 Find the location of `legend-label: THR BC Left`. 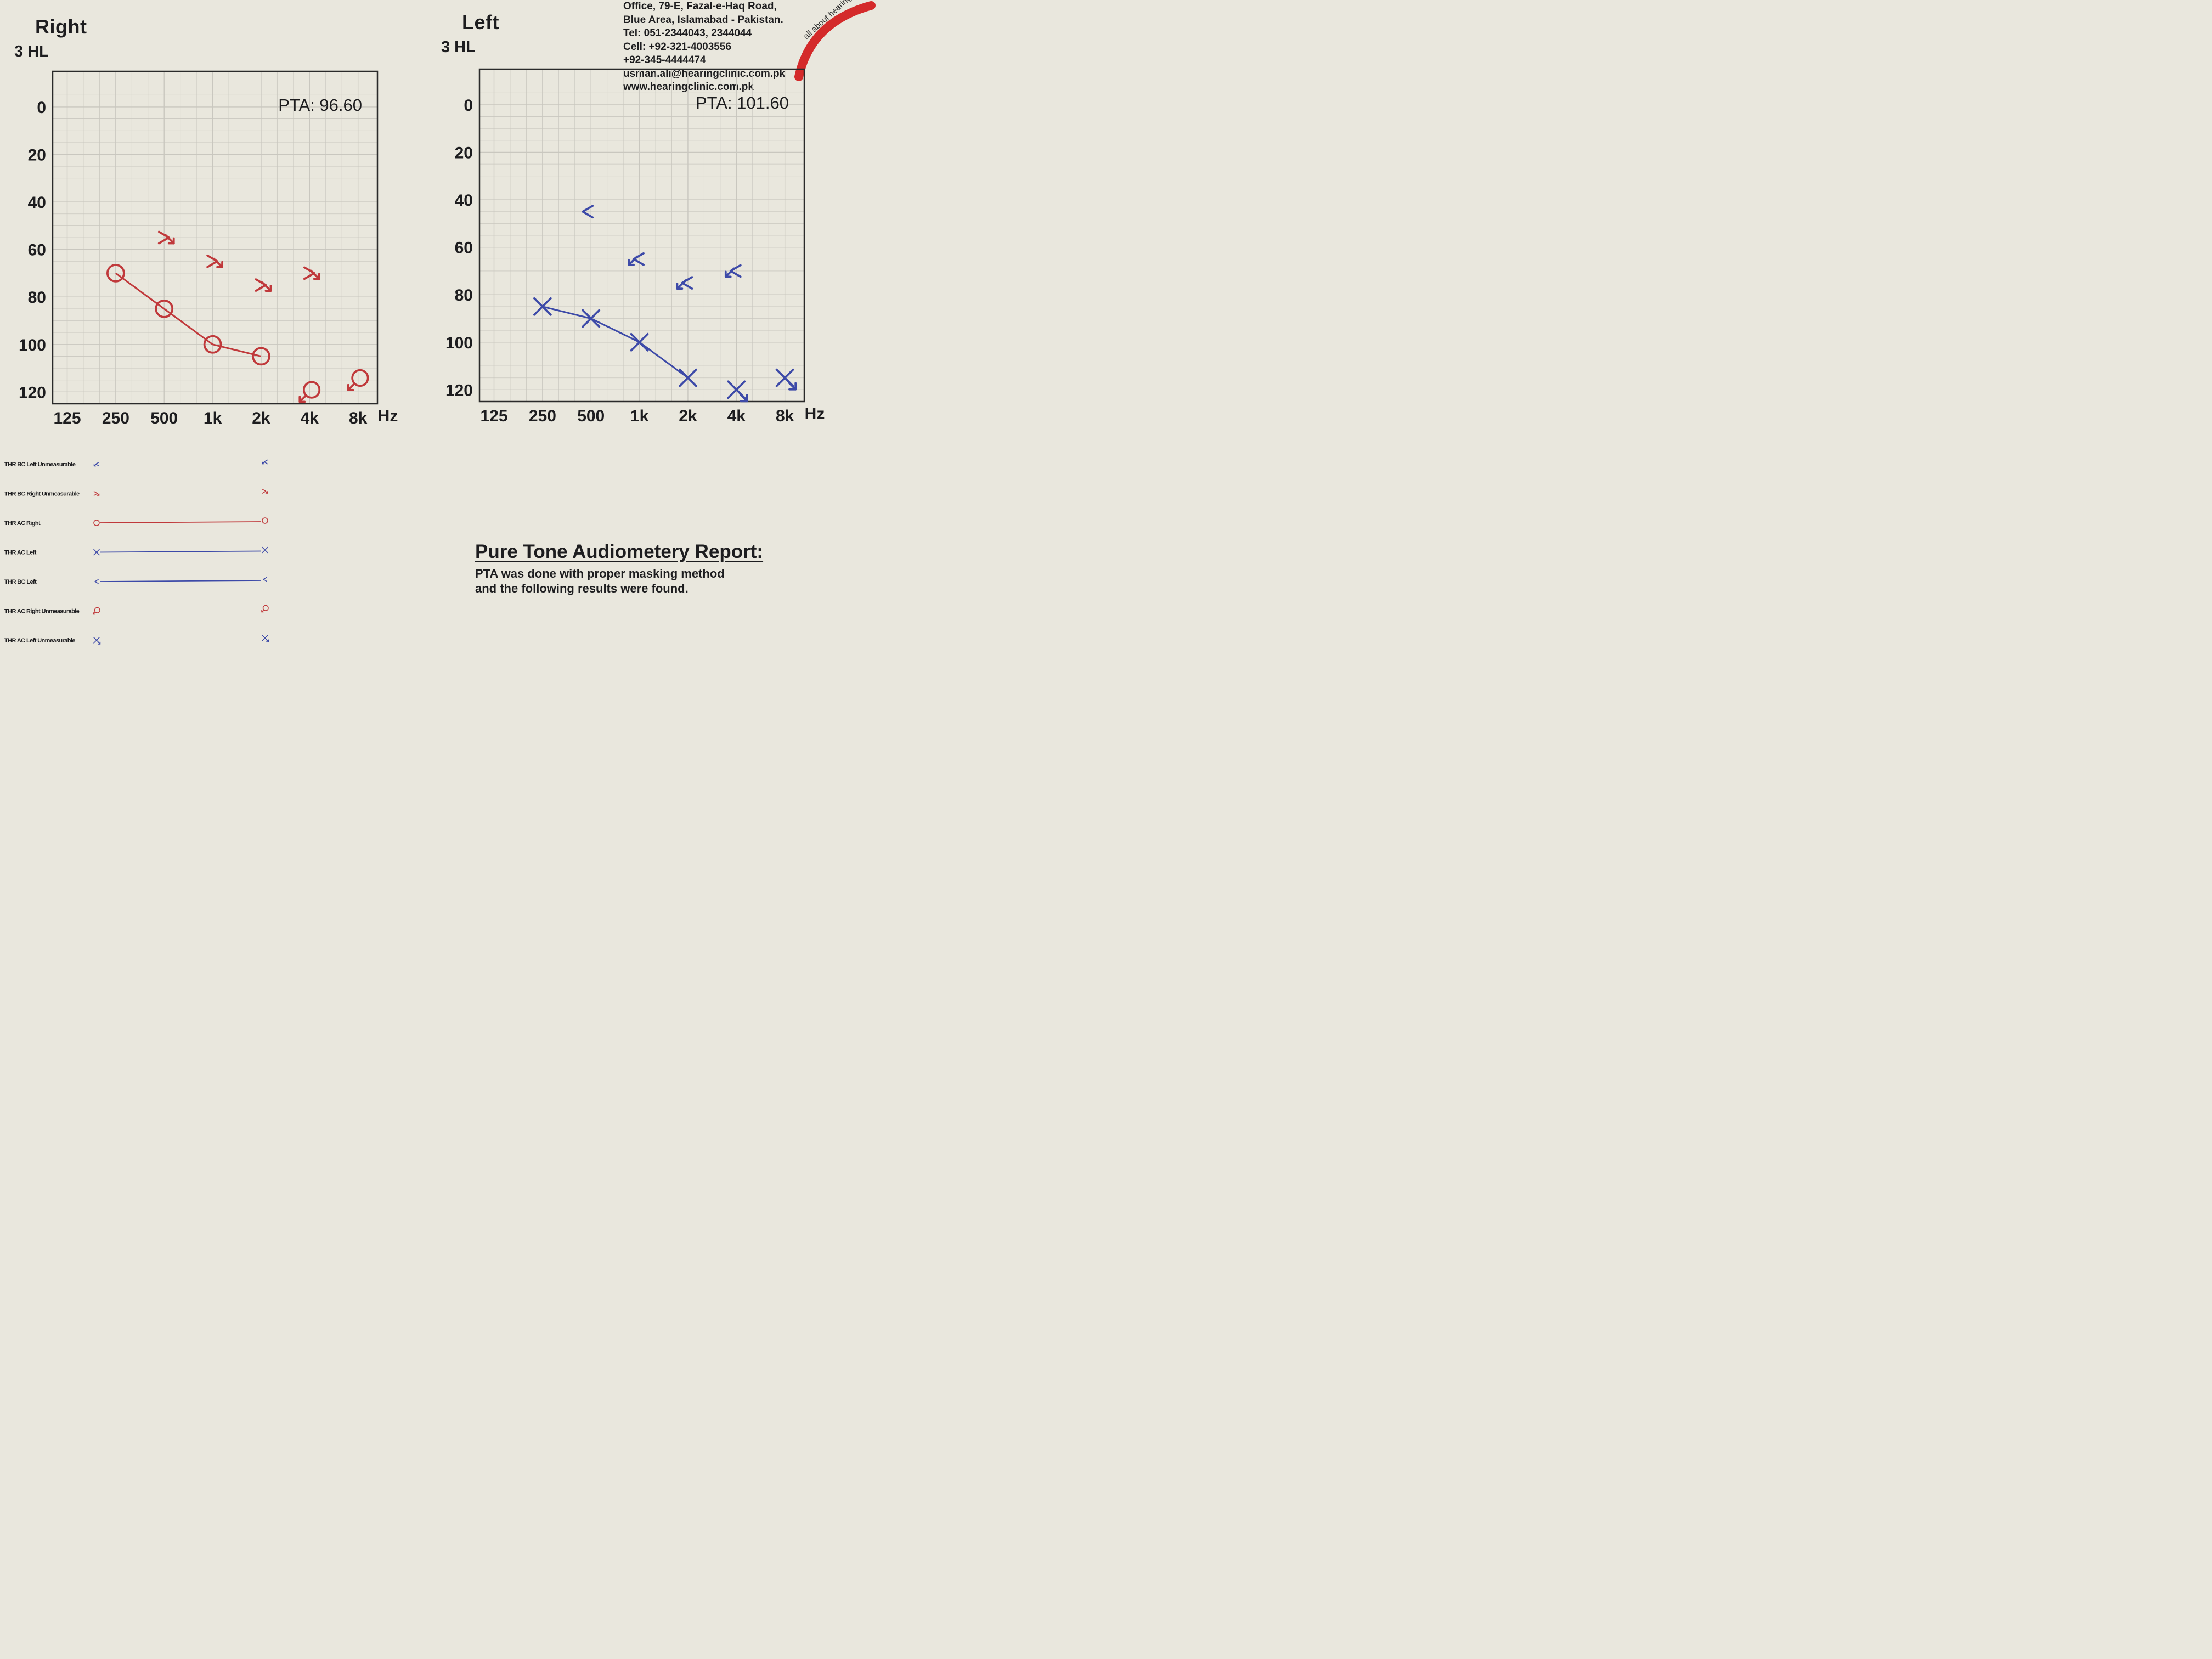

legend-label: THR BC Left is located at coordinates (21, 582).